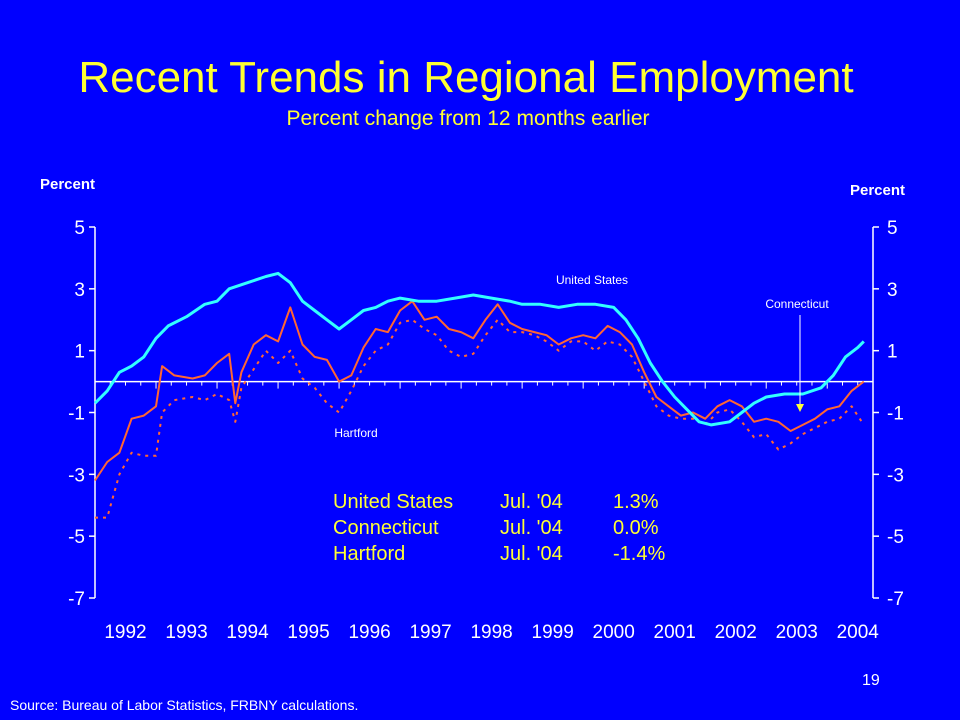 The width and height of the screenshot is (960, 720). I want to click on slide-subtitle: Percent change from 12 months earlier, so click(468, 118).